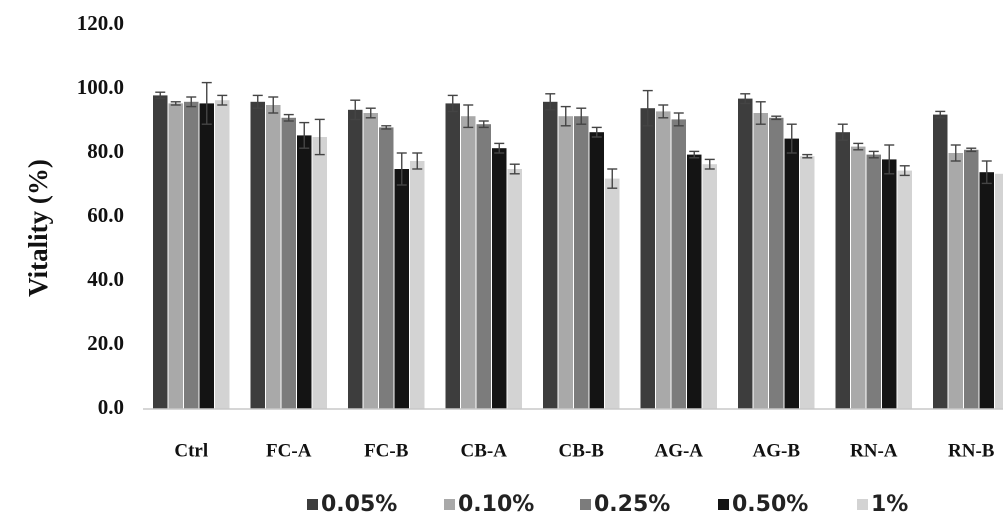 This screenshot has height=517, width=1003. I want to click on category-label: AG-B, so click(777, 450).